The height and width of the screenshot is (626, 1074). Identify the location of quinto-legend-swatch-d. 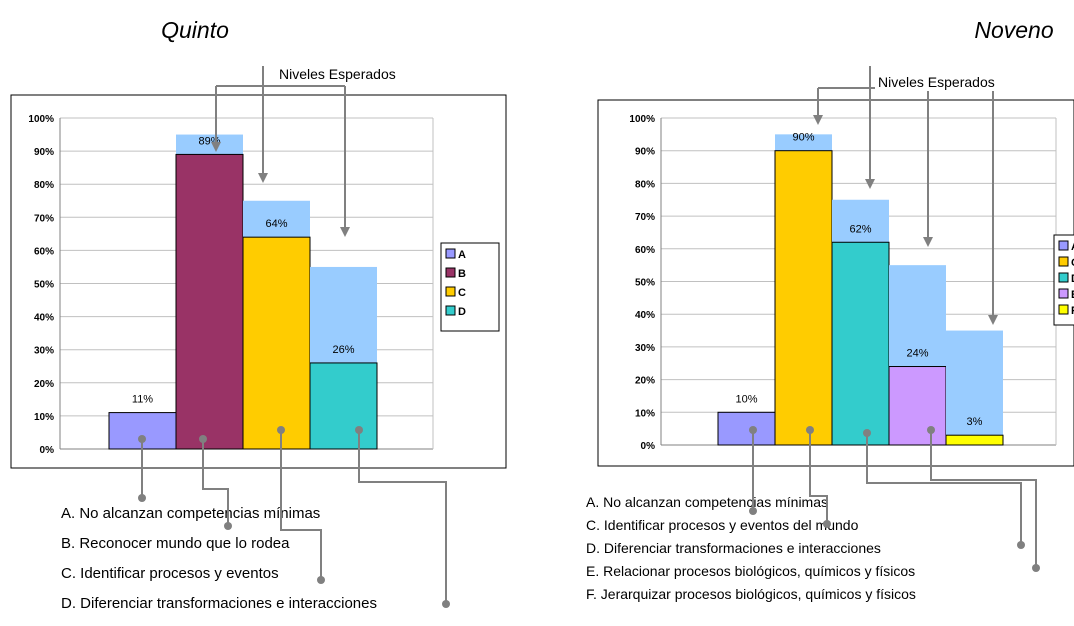
(450, 310).